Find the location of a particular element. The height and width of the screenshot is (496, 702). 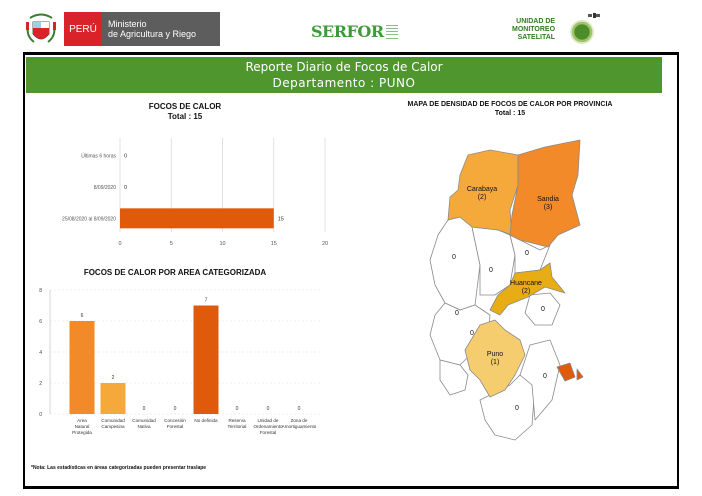

ministry-name: Ministerio de Agricultura y Riego is located at coordinates (161, 29).